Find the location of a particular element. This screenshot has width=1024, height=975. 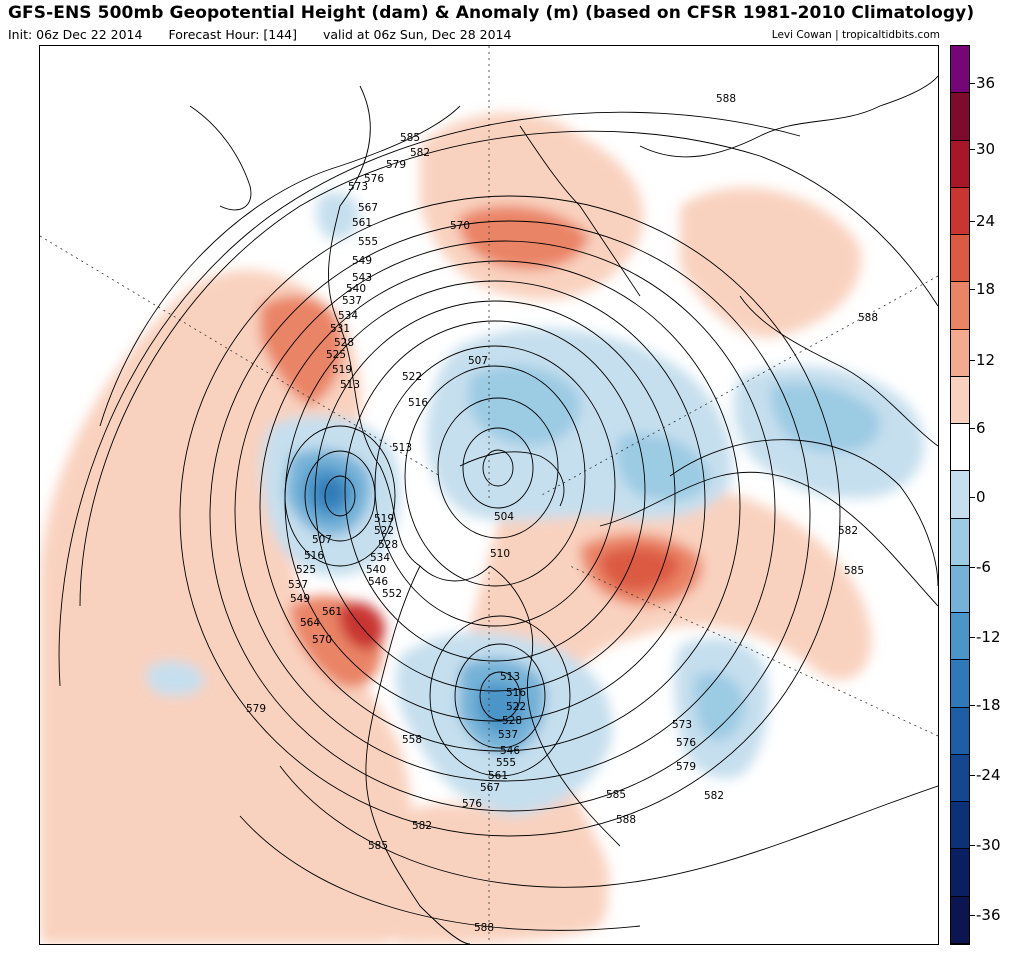

colorbar-label: -18 is located at coordinates (988, 705).